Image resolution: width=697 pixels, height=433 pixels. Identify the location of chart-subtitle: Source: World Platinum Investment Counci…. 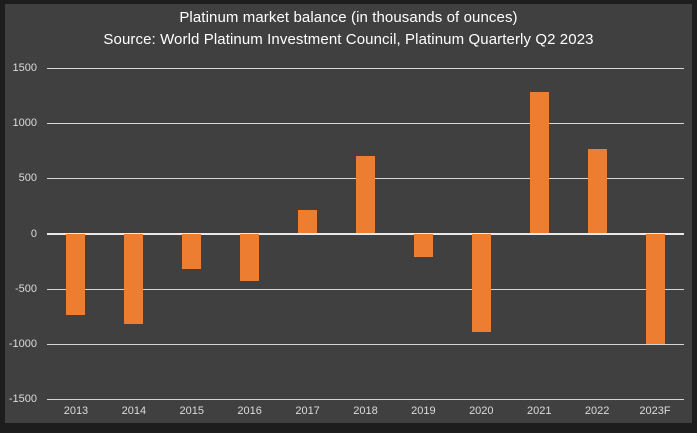
(348, 39).